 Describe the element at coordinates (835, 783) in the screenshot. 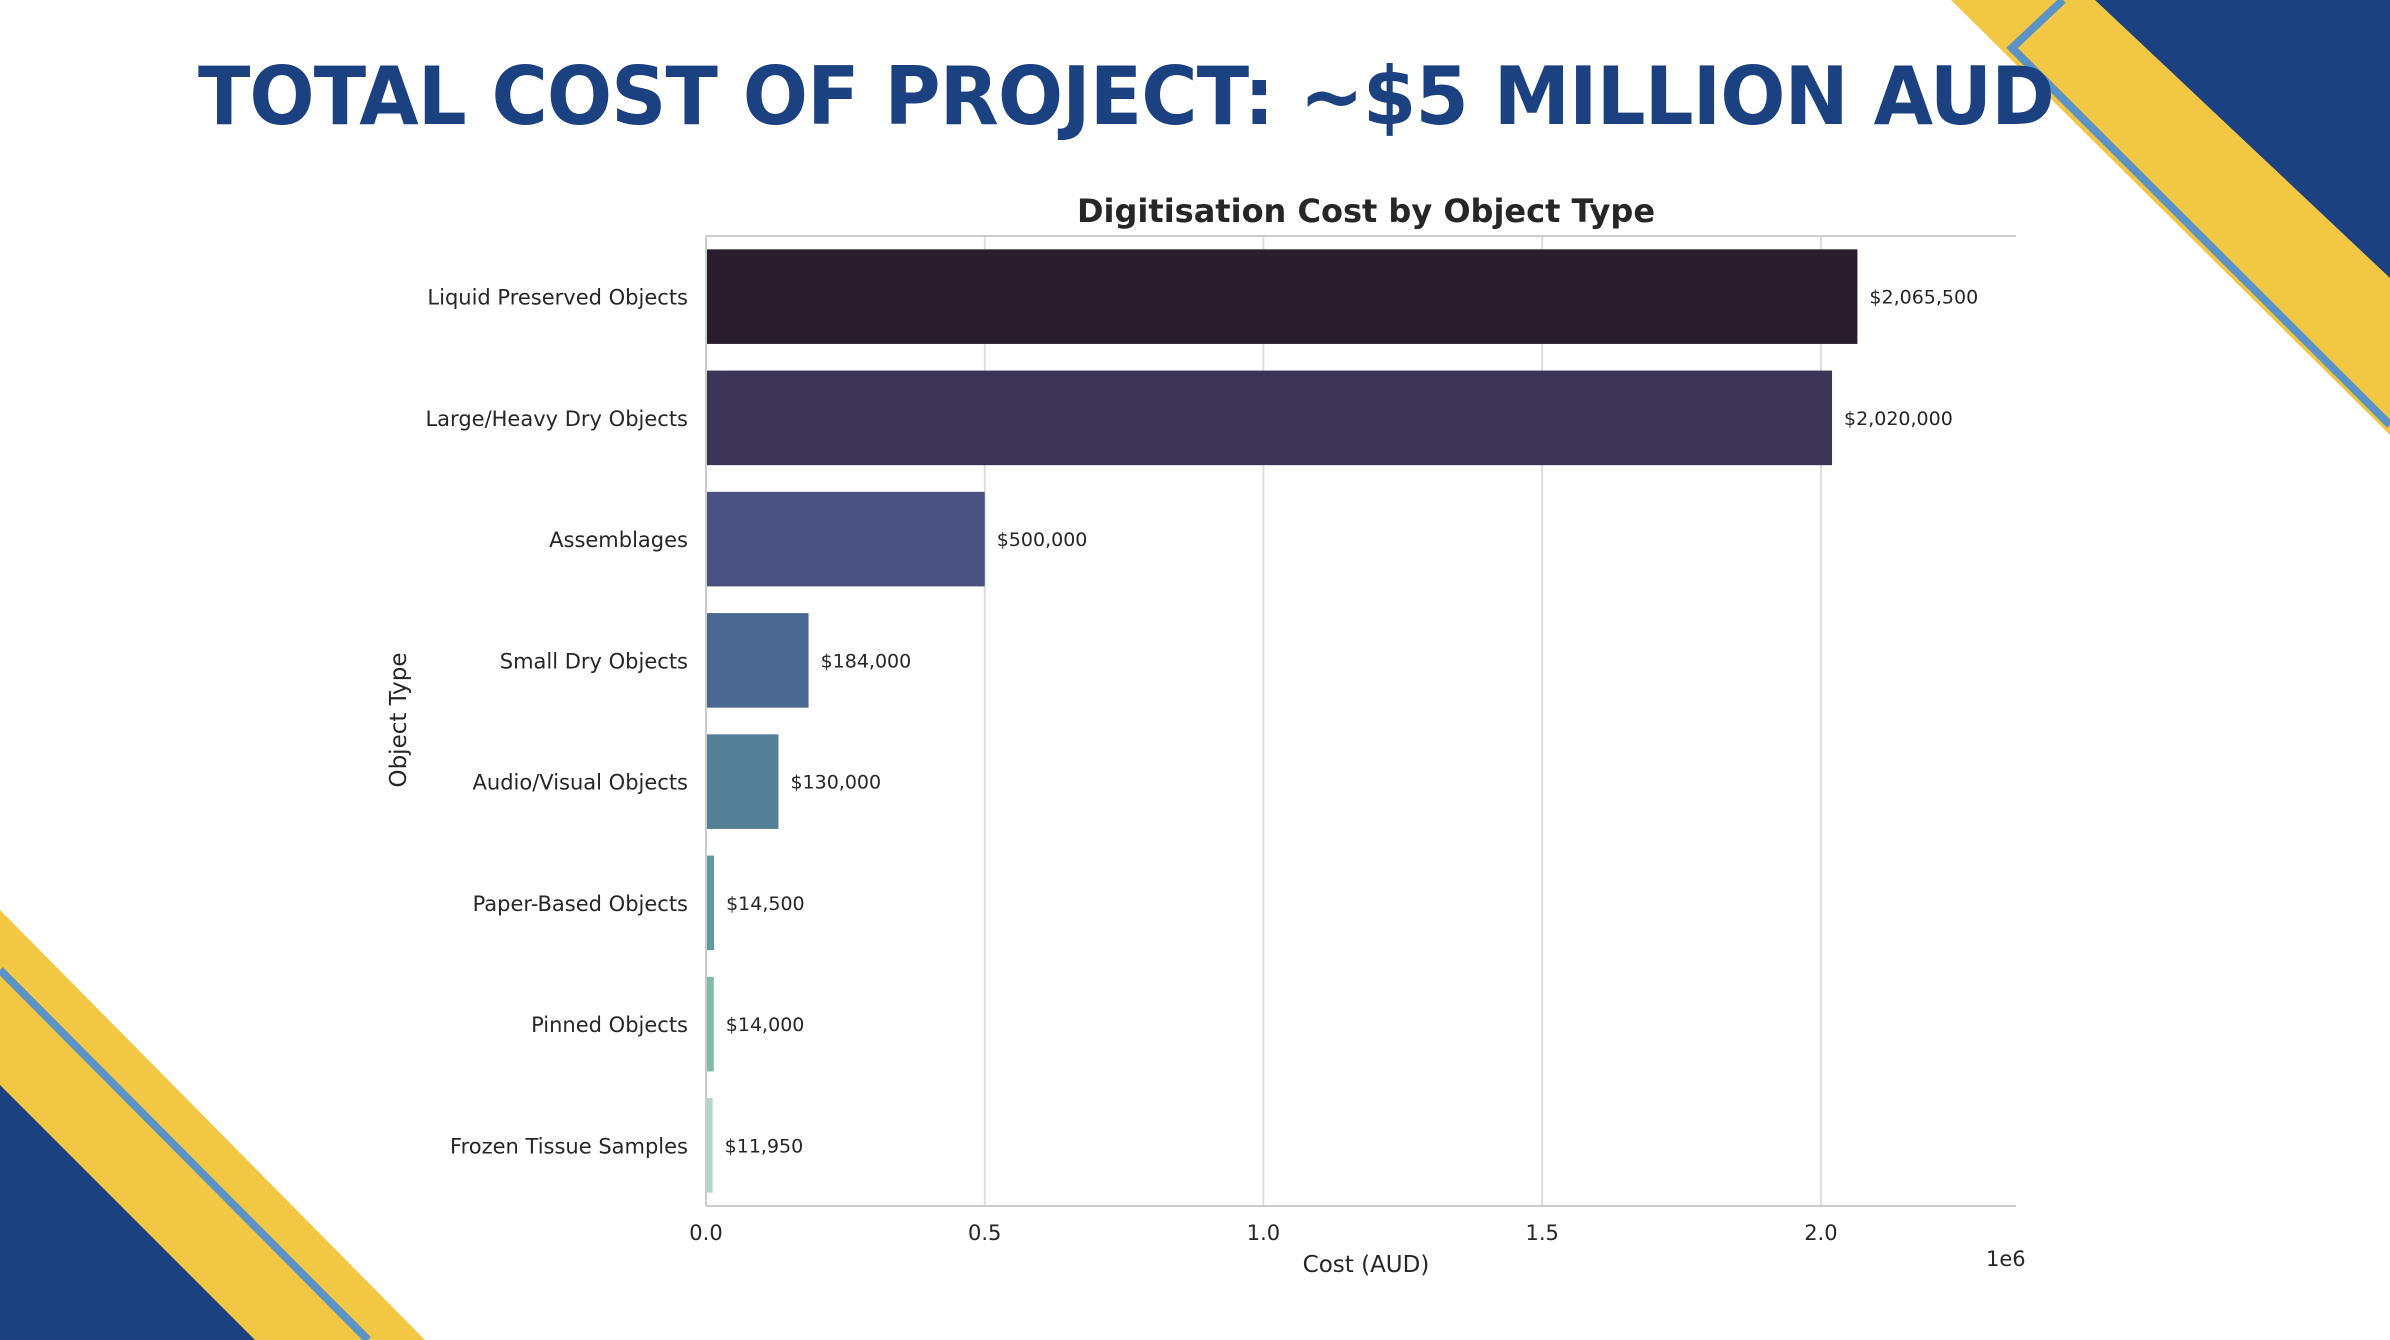

I see `bar-value-label: $130,000` at that location.